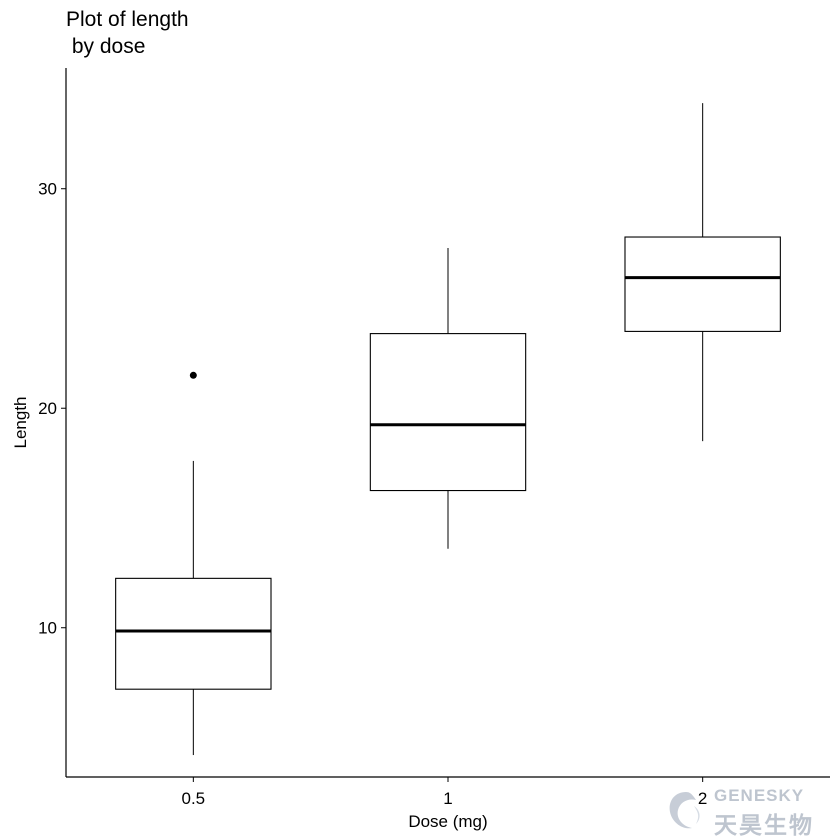 Image resolution: width=840 pixels, height=840 pixels. I want to click on chart-title-line-2: by dose, so click(106, 46).